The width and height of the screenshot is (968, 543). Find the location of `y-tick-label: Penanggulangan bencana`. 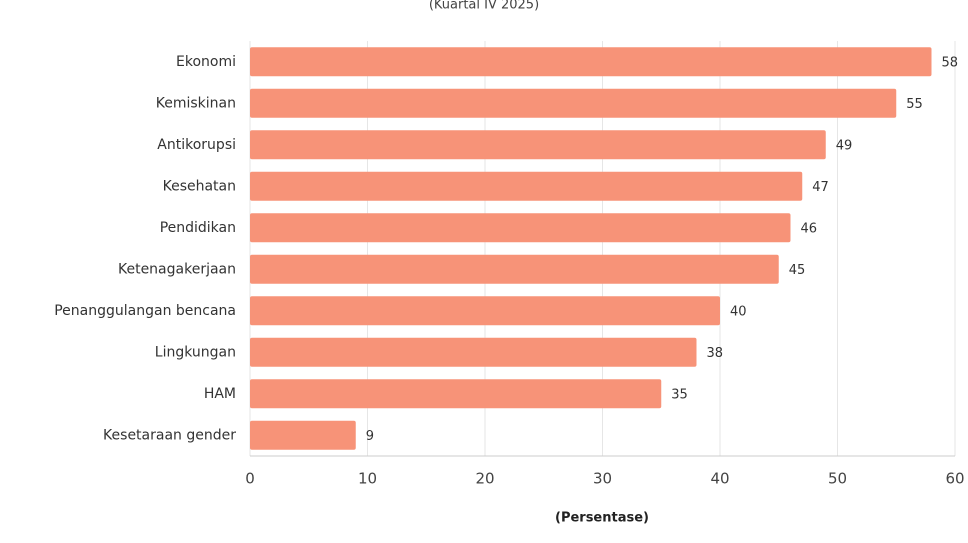

y-tick-label: Penanggulangan bencana is located at coordinates (145, 311).